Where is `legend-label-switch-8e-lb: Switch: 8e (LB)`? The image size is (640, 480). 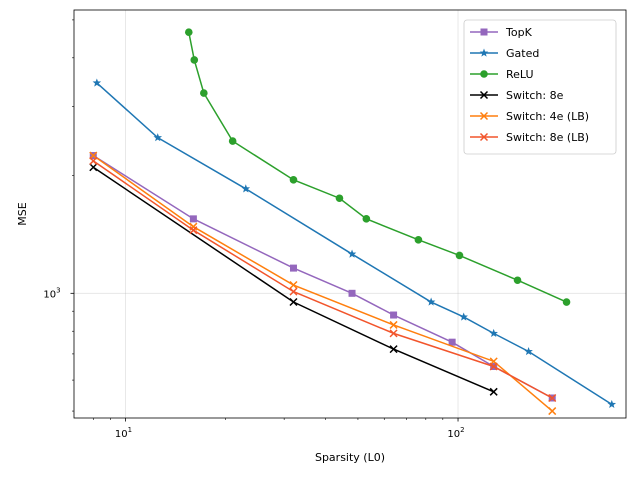 legend-label-switch-8e-lb: Switch: 8e (LB) is located at coordinates (547, 137).